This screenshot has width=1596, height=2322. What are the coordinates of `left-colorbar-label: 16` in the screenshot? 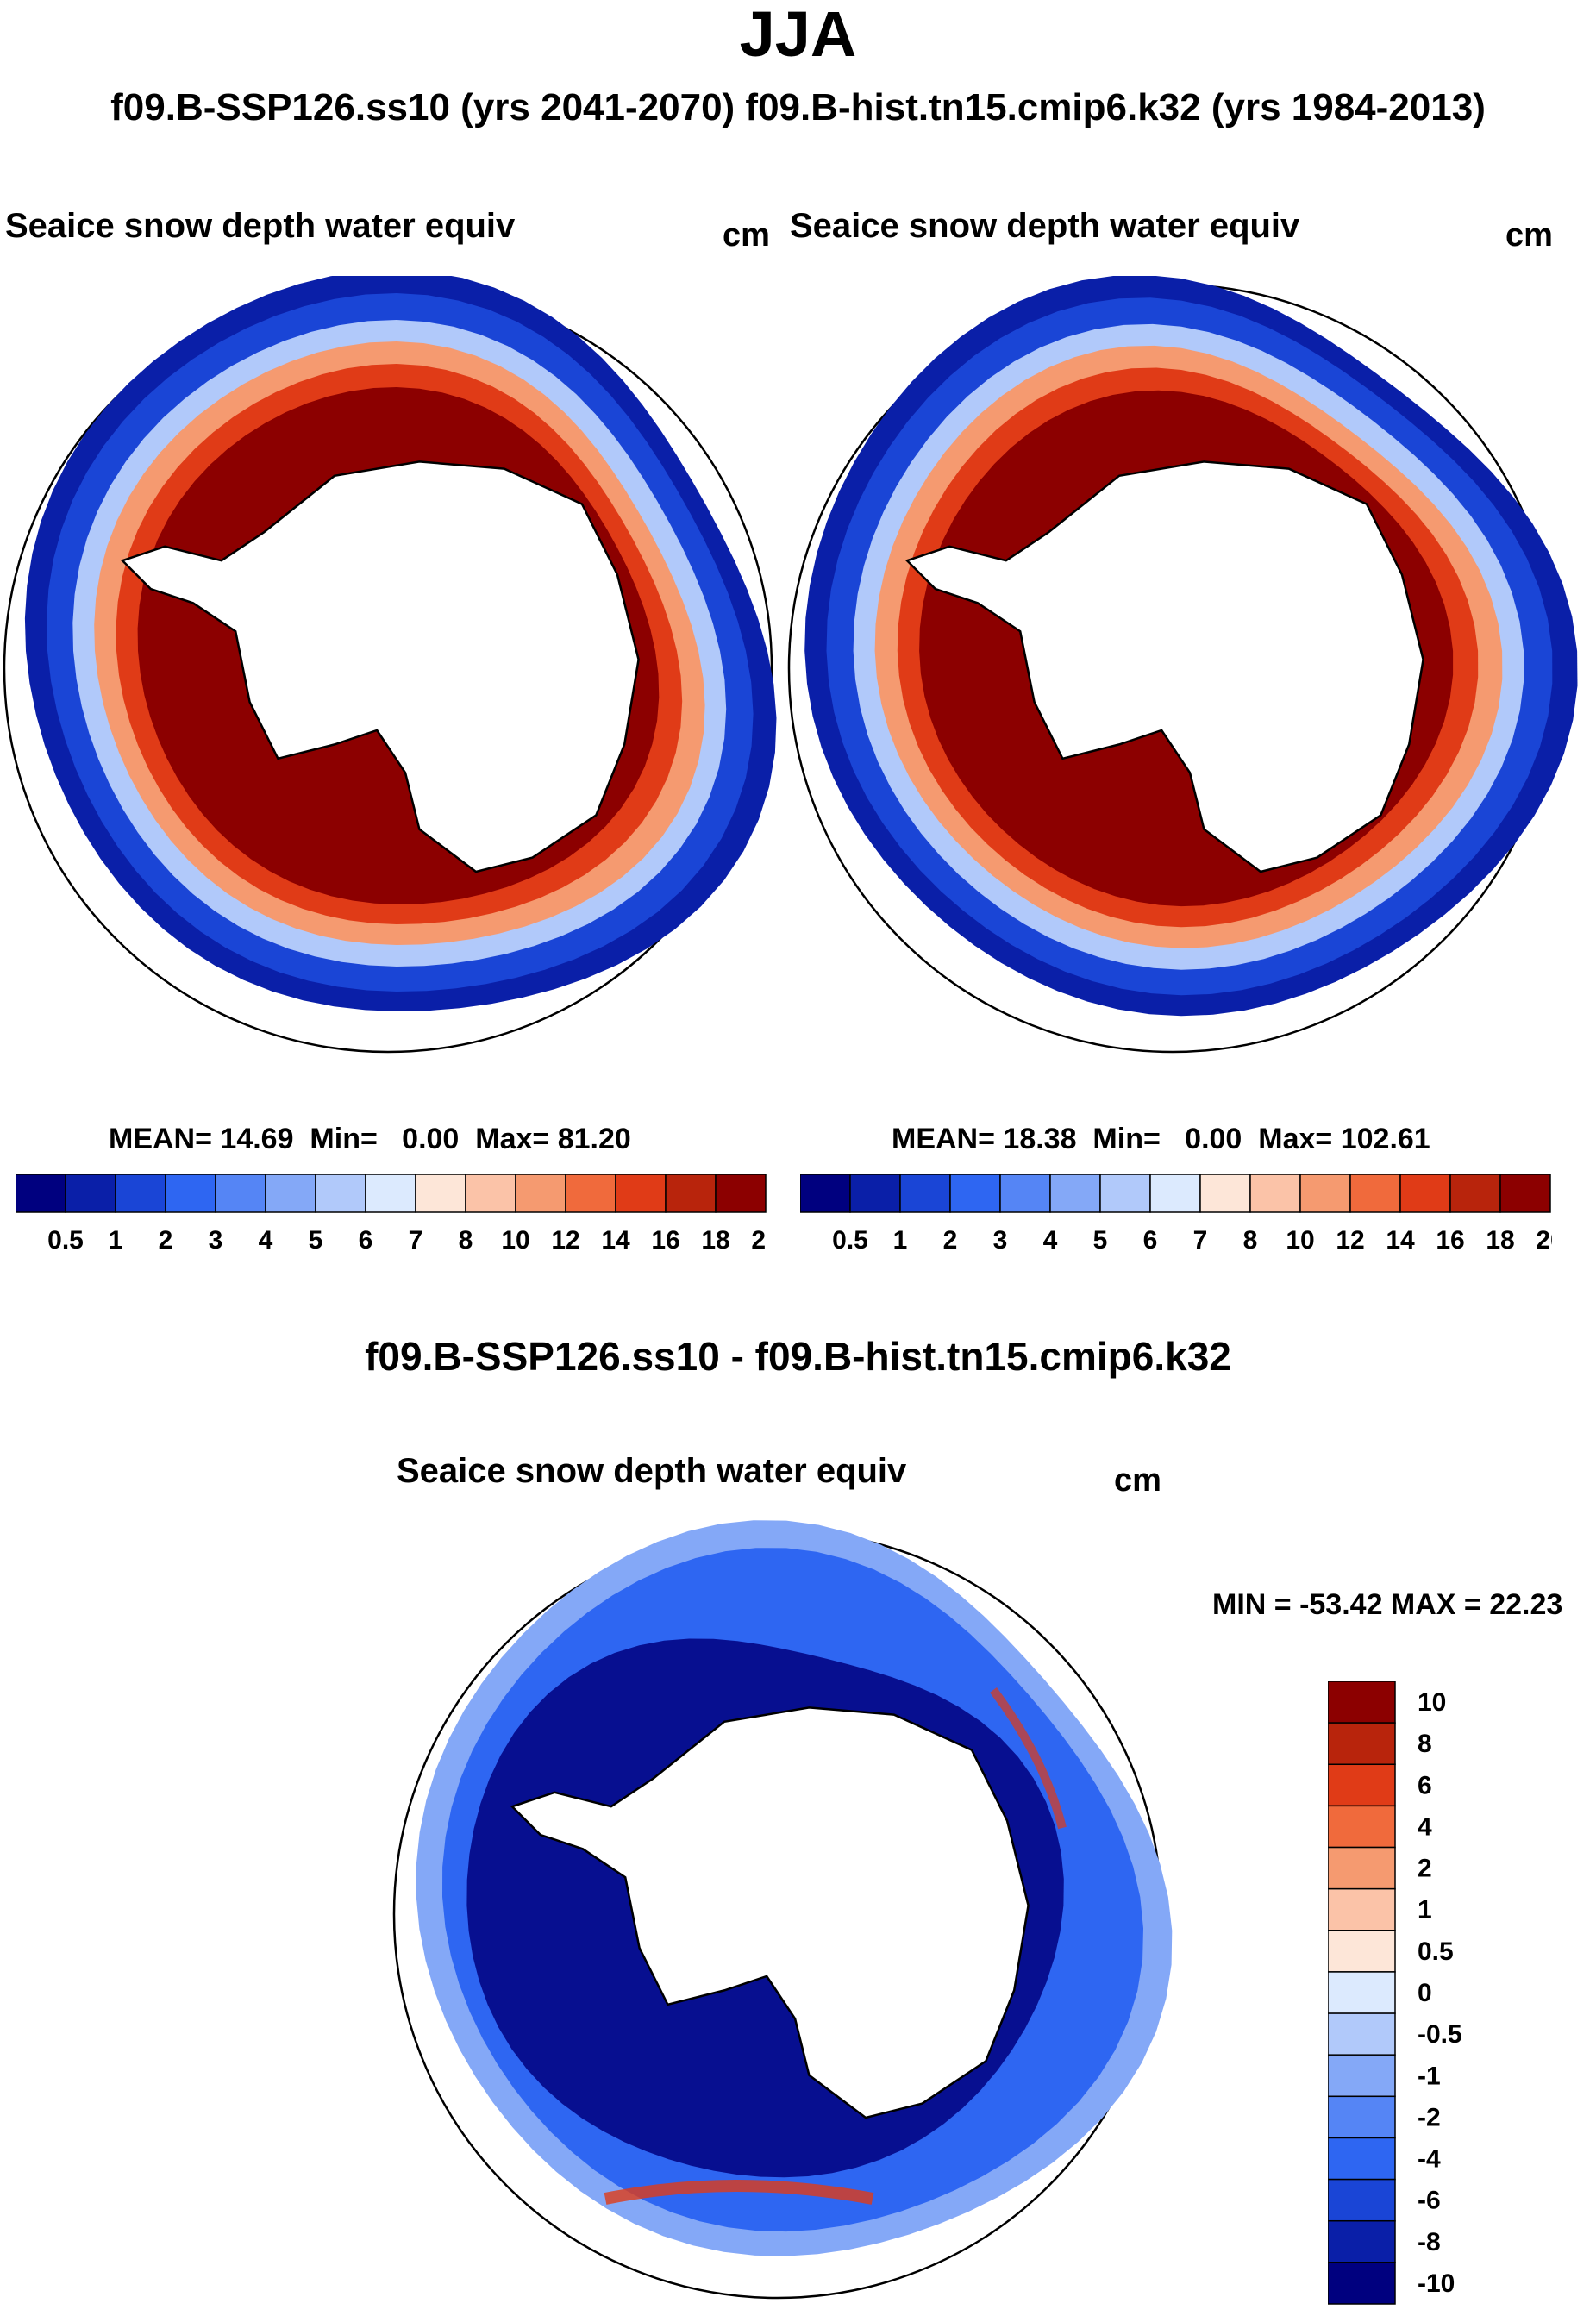 It's located at (665, 1240).